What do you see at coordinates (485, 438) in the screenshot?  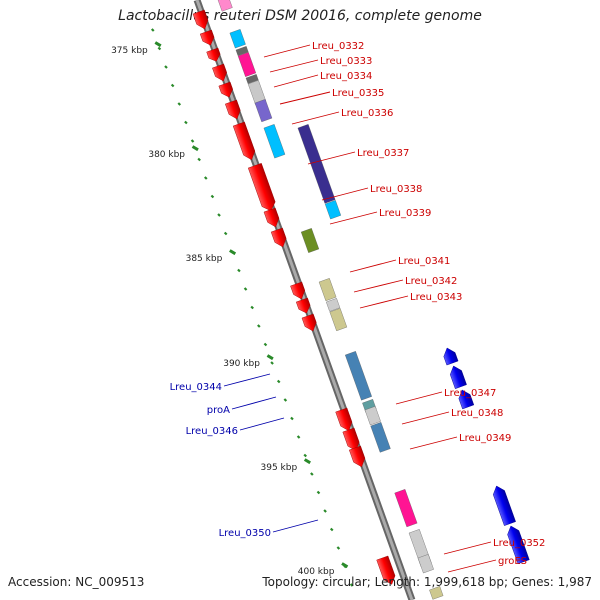 I see `forward-gene-label: Lreu_0349` at bounding box center [485, 438].